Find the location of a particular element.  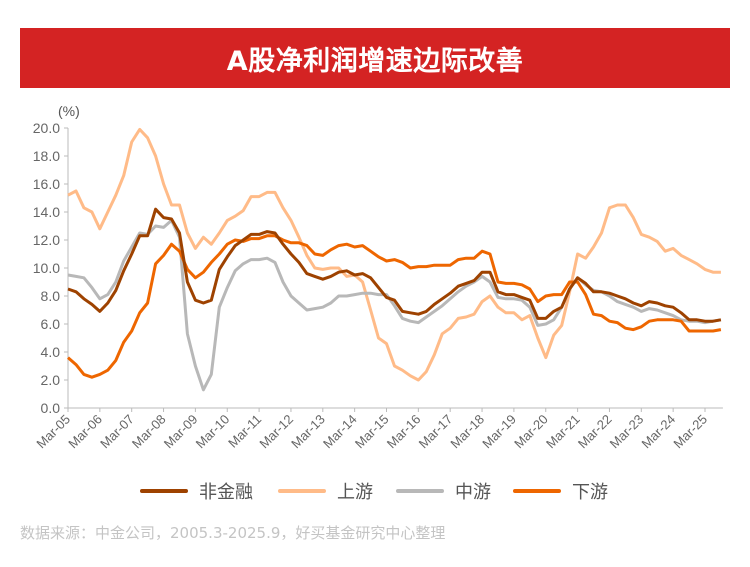

legend-label: 中游 is located at coordinates (473, 492).